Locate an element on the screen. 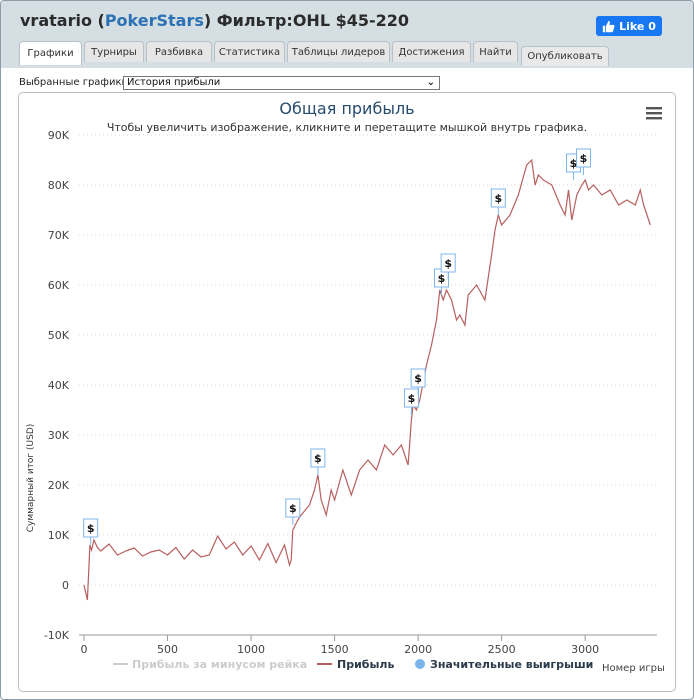 The height and width of the screenshot is (700, 694). graph-select: История прибыли ⌄ is located at coordinates (281, 83).